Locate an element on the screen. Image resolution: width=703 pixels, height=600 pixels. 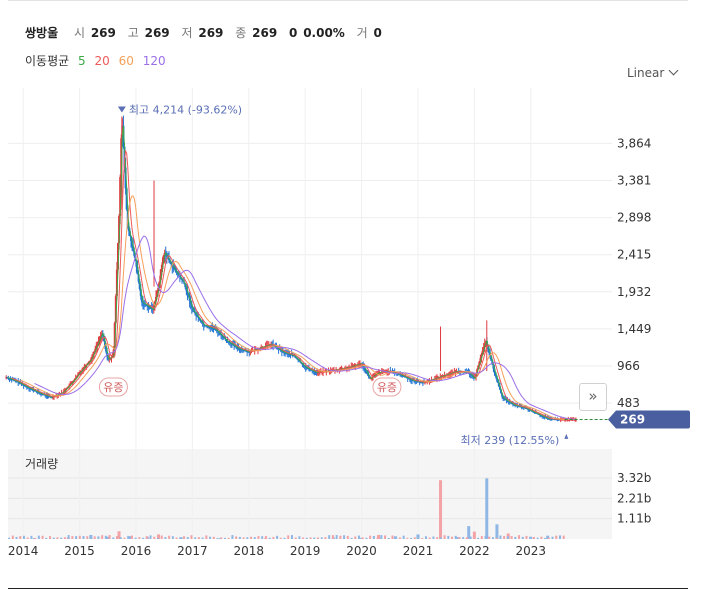
time-axis-label: 2021 is located at coordinates (418, 551).